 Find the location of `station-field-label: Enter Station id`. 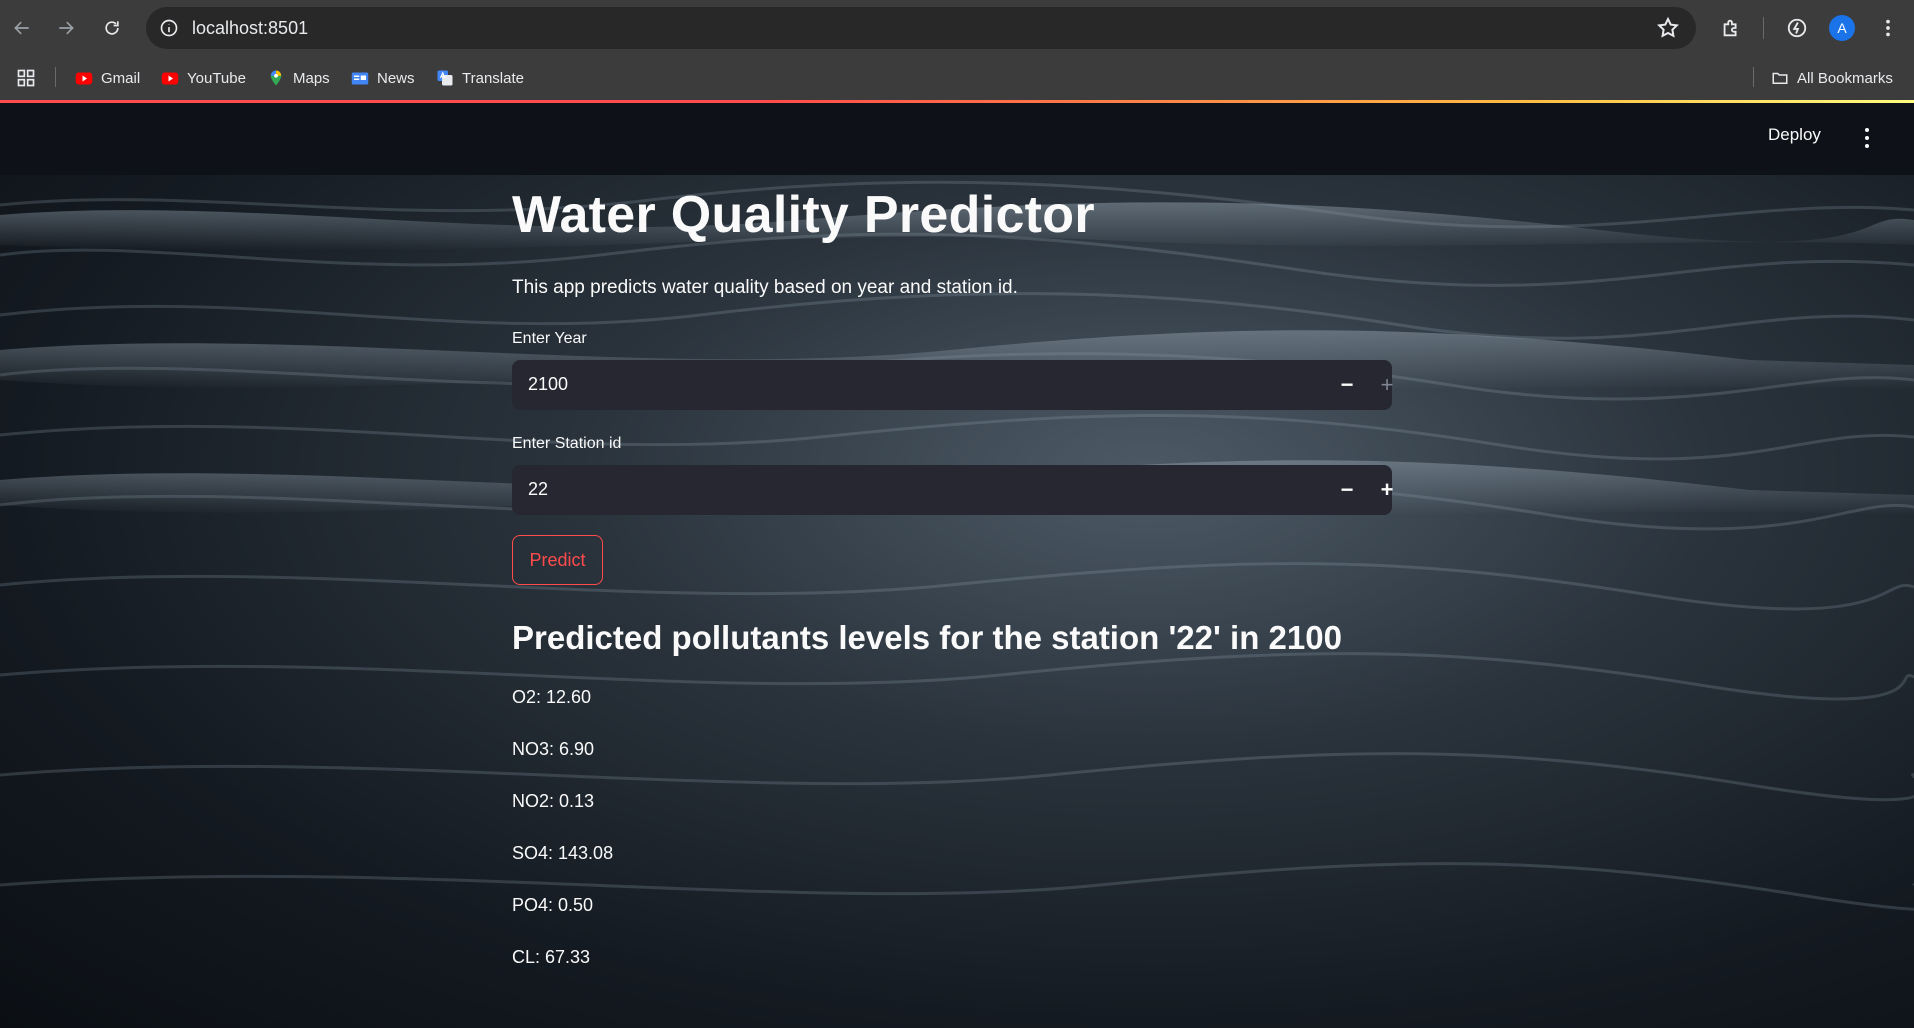

station-field-label: Enter Station id is located at coordinates (567, 443).